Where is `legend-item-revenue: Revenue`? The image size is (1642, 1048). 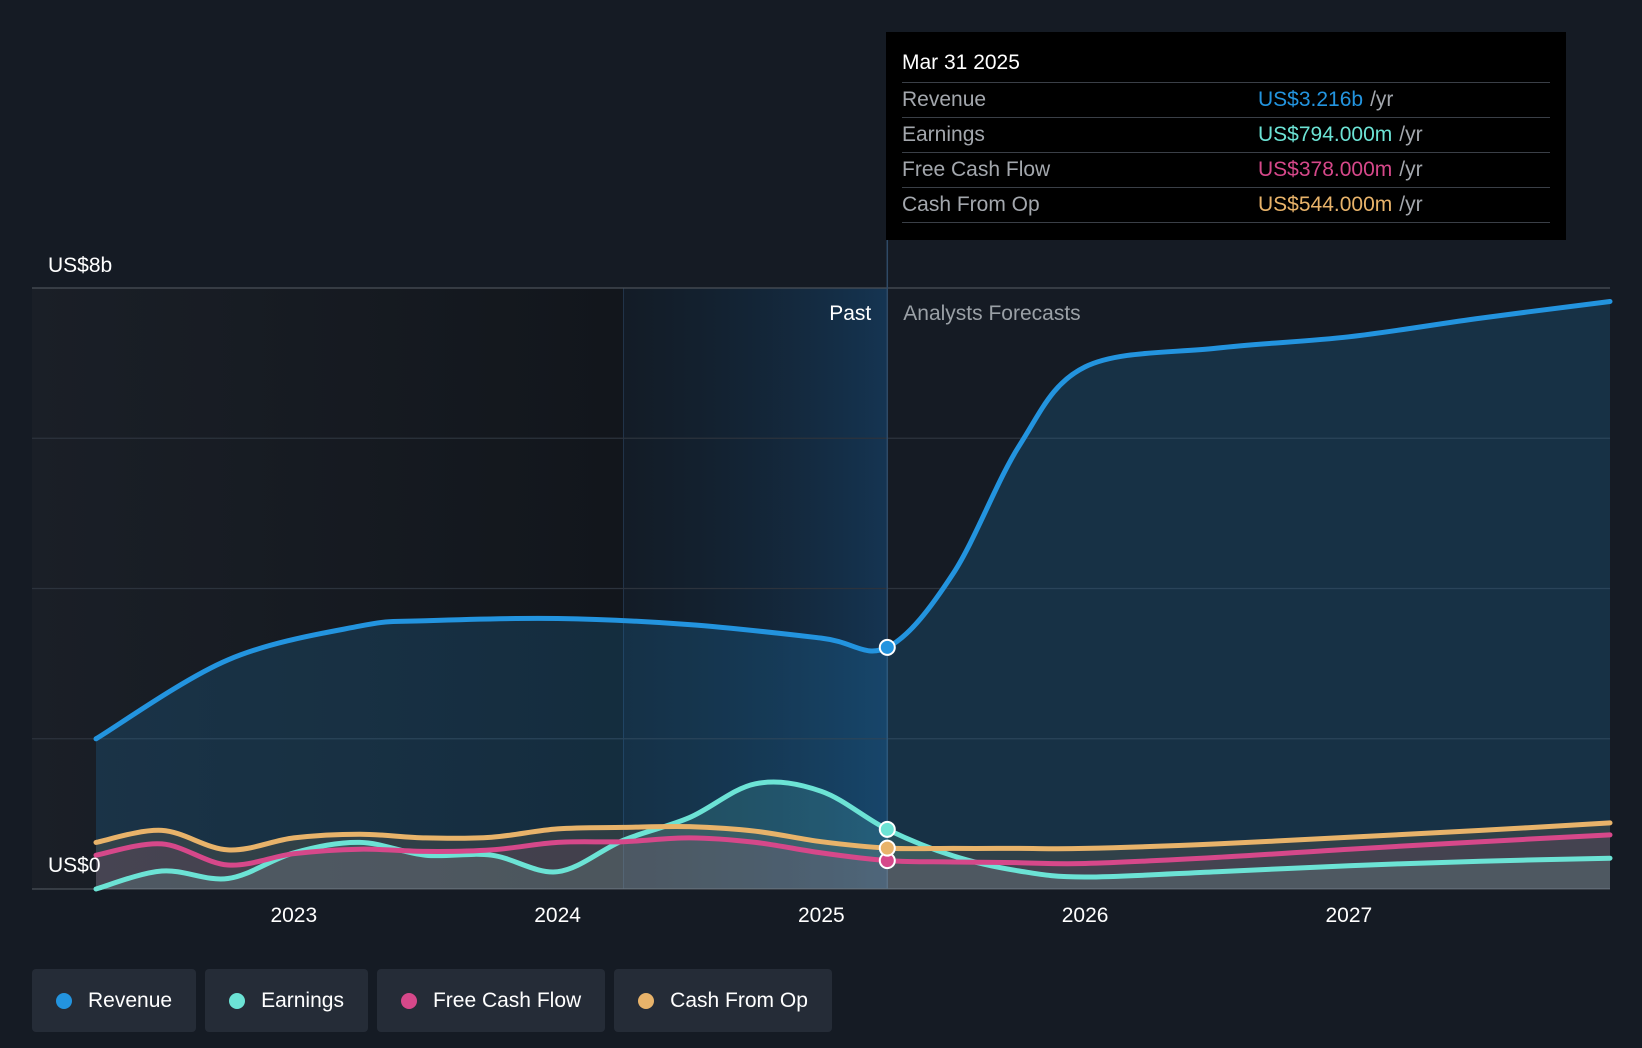 legend-item-revenue: Revenue is located at coordinates (114, 1000).